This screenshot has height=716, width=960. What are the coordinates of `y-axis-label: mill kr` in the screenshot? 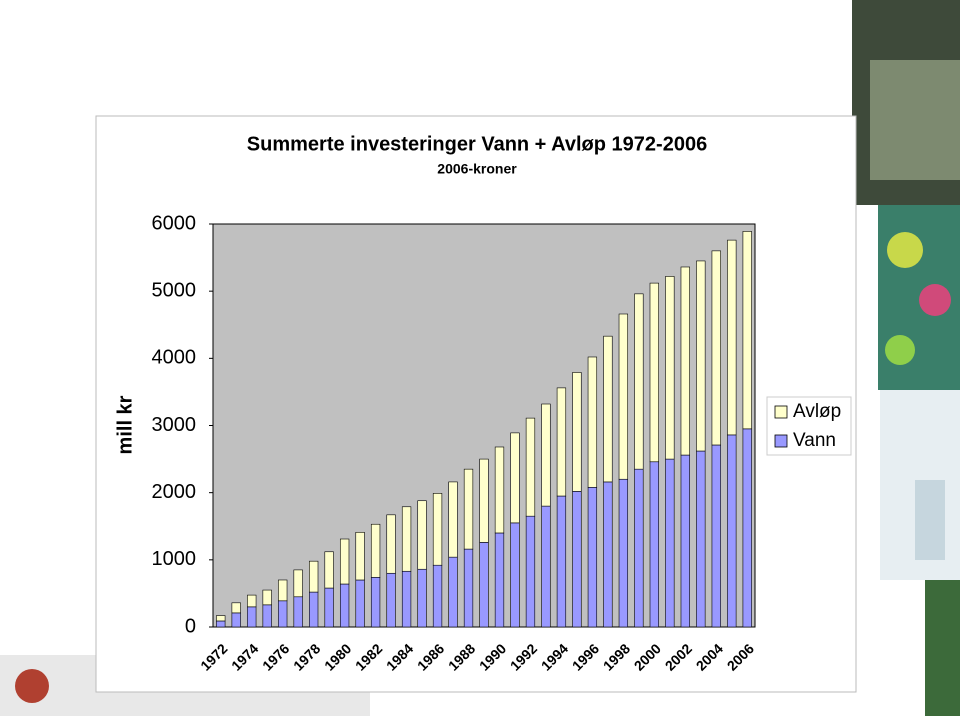 It's located at (125, 424).